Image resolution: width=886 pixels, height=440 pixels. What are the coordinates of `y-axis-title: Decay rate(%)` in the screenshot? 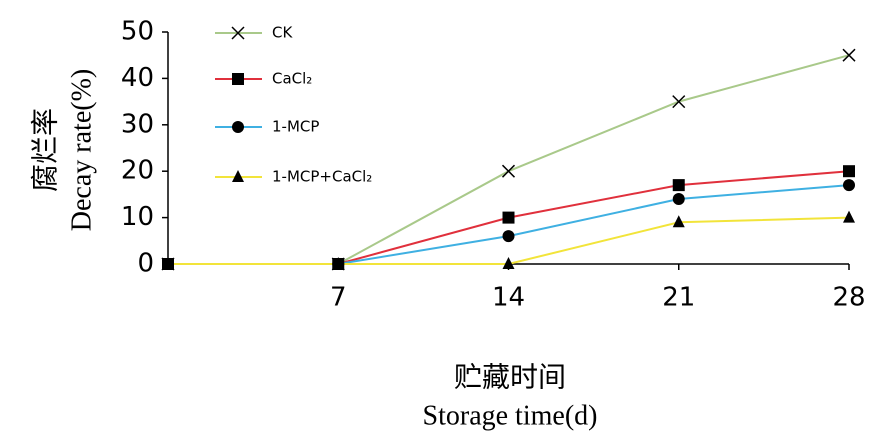 It's located at (81, 150).